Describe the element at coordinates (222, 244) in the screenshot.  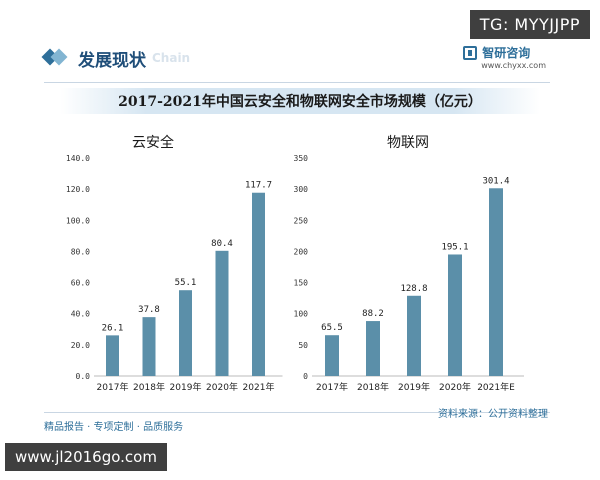
I see `data-label-cloud: 80.4` at that location.